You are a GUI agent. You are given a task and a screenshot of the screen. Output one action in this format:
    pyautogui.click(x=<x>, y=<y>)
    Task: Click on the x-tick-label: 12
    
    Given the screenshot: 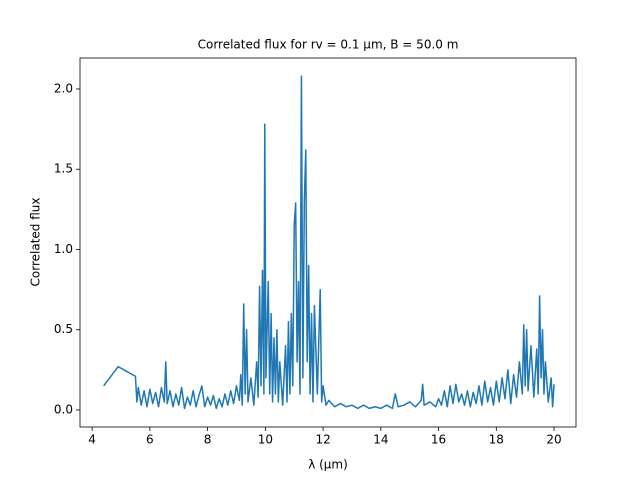 What is the action you would take?
    pyautogui.click(x=322, y=440)
    